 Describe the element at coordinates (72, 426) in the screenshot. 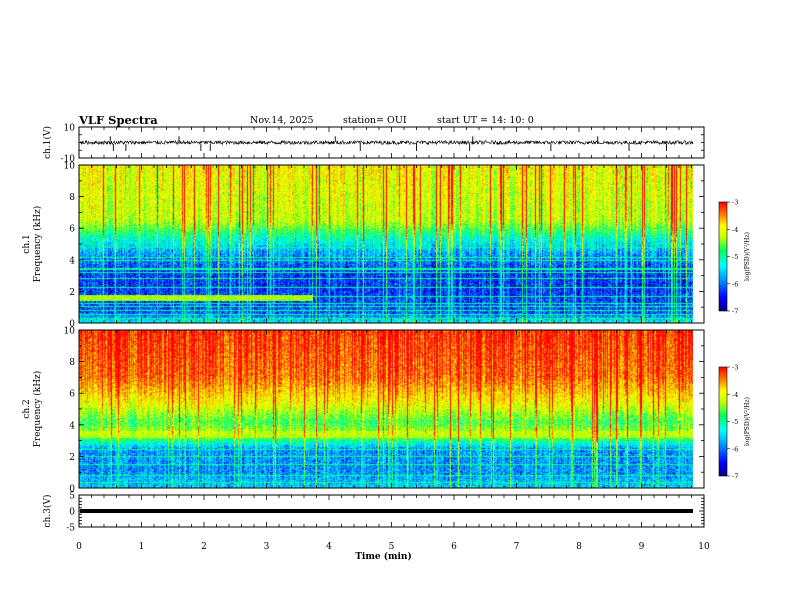

I see `ch2-spectrogram-ytick-label: 4` at that location.